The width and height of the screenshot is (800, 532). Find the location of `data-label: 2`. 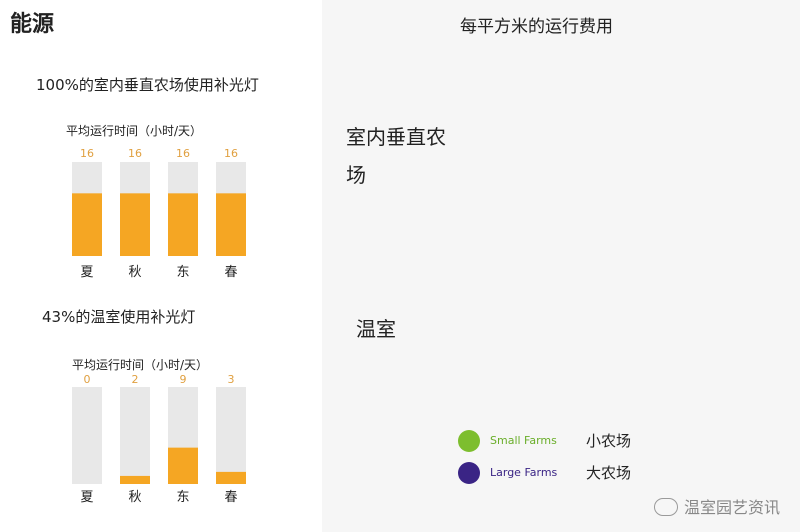

data-label: 2 is located at coordinates (135, 379).